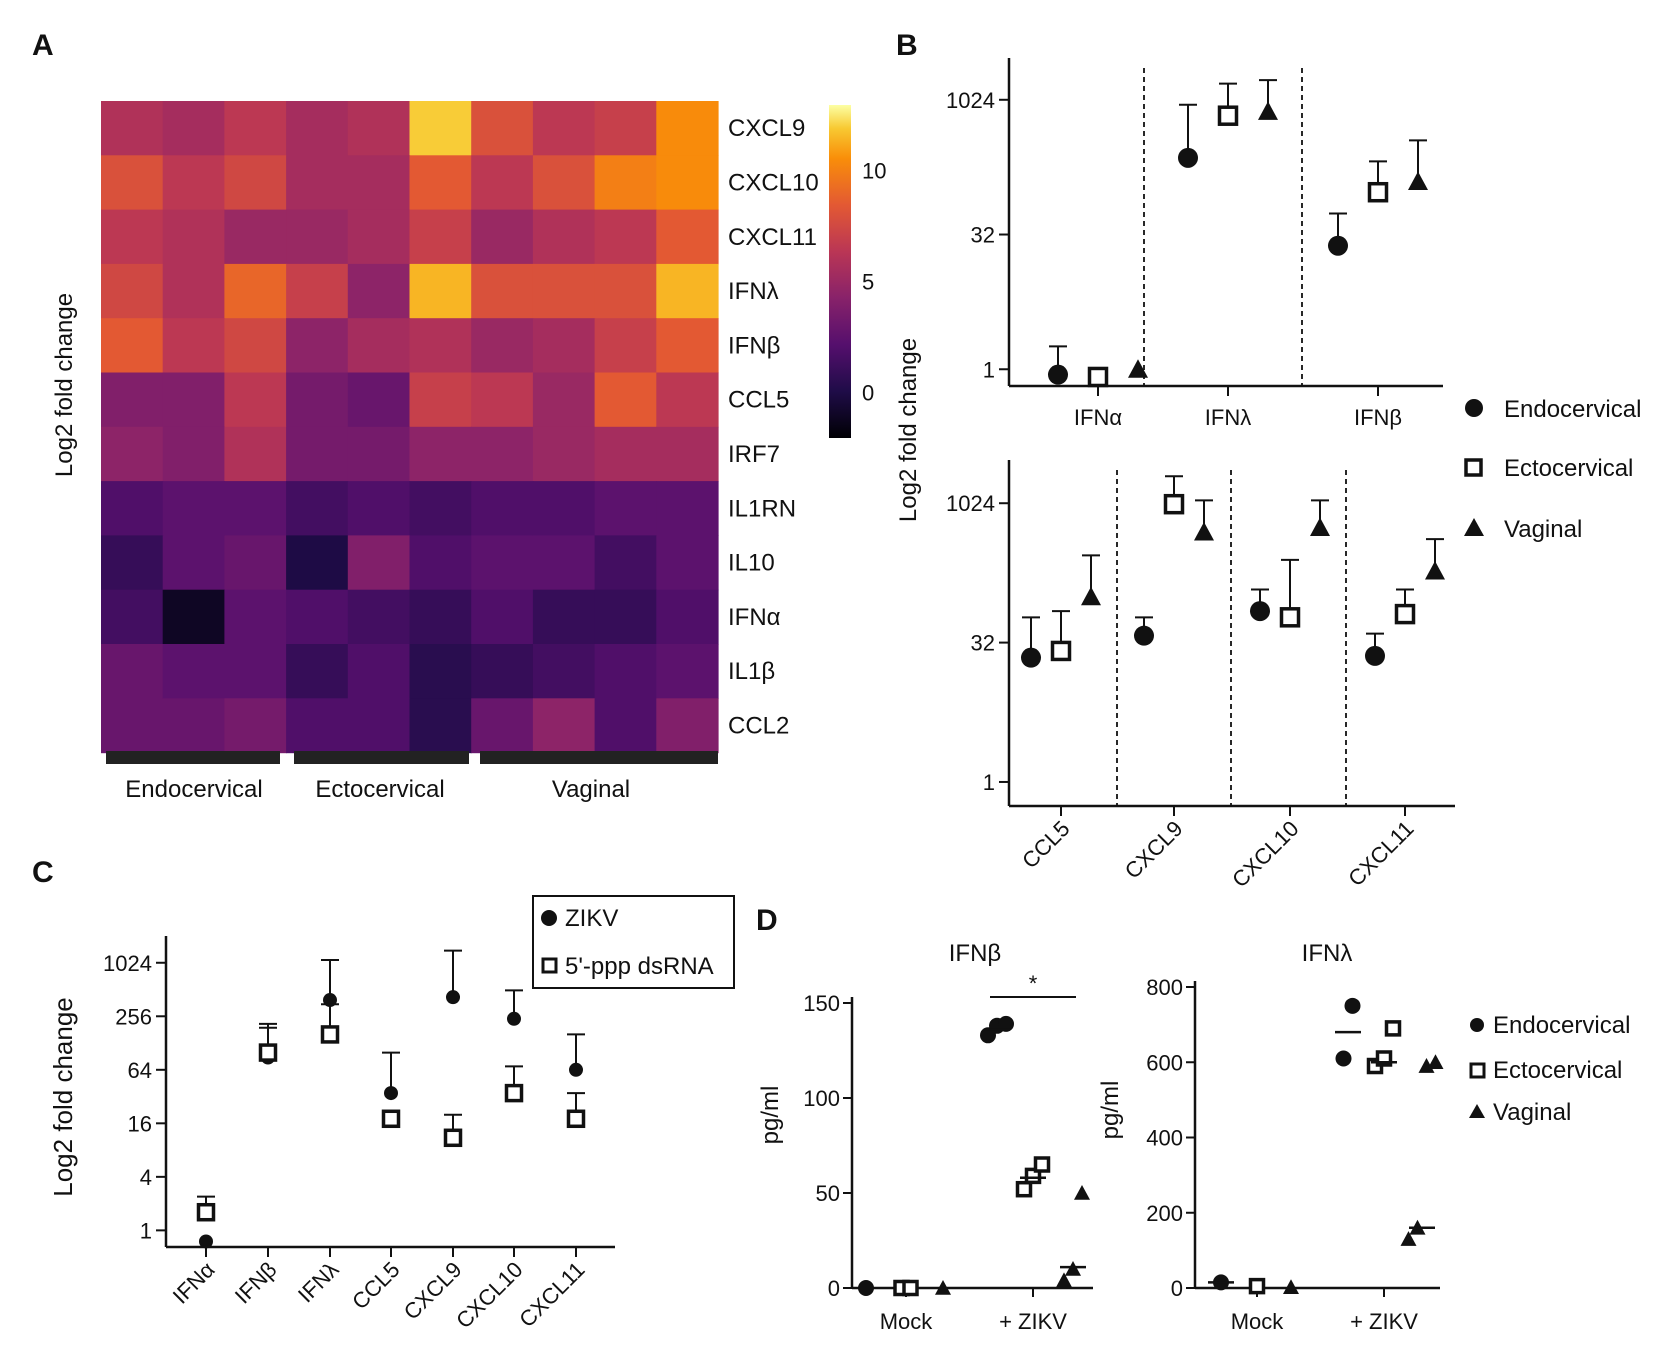  What do you see at coordinates (63, 1097) in the screenshot?
I see `panel-c-y-label: Log2 fold change` at bounding box center [63, 1097].